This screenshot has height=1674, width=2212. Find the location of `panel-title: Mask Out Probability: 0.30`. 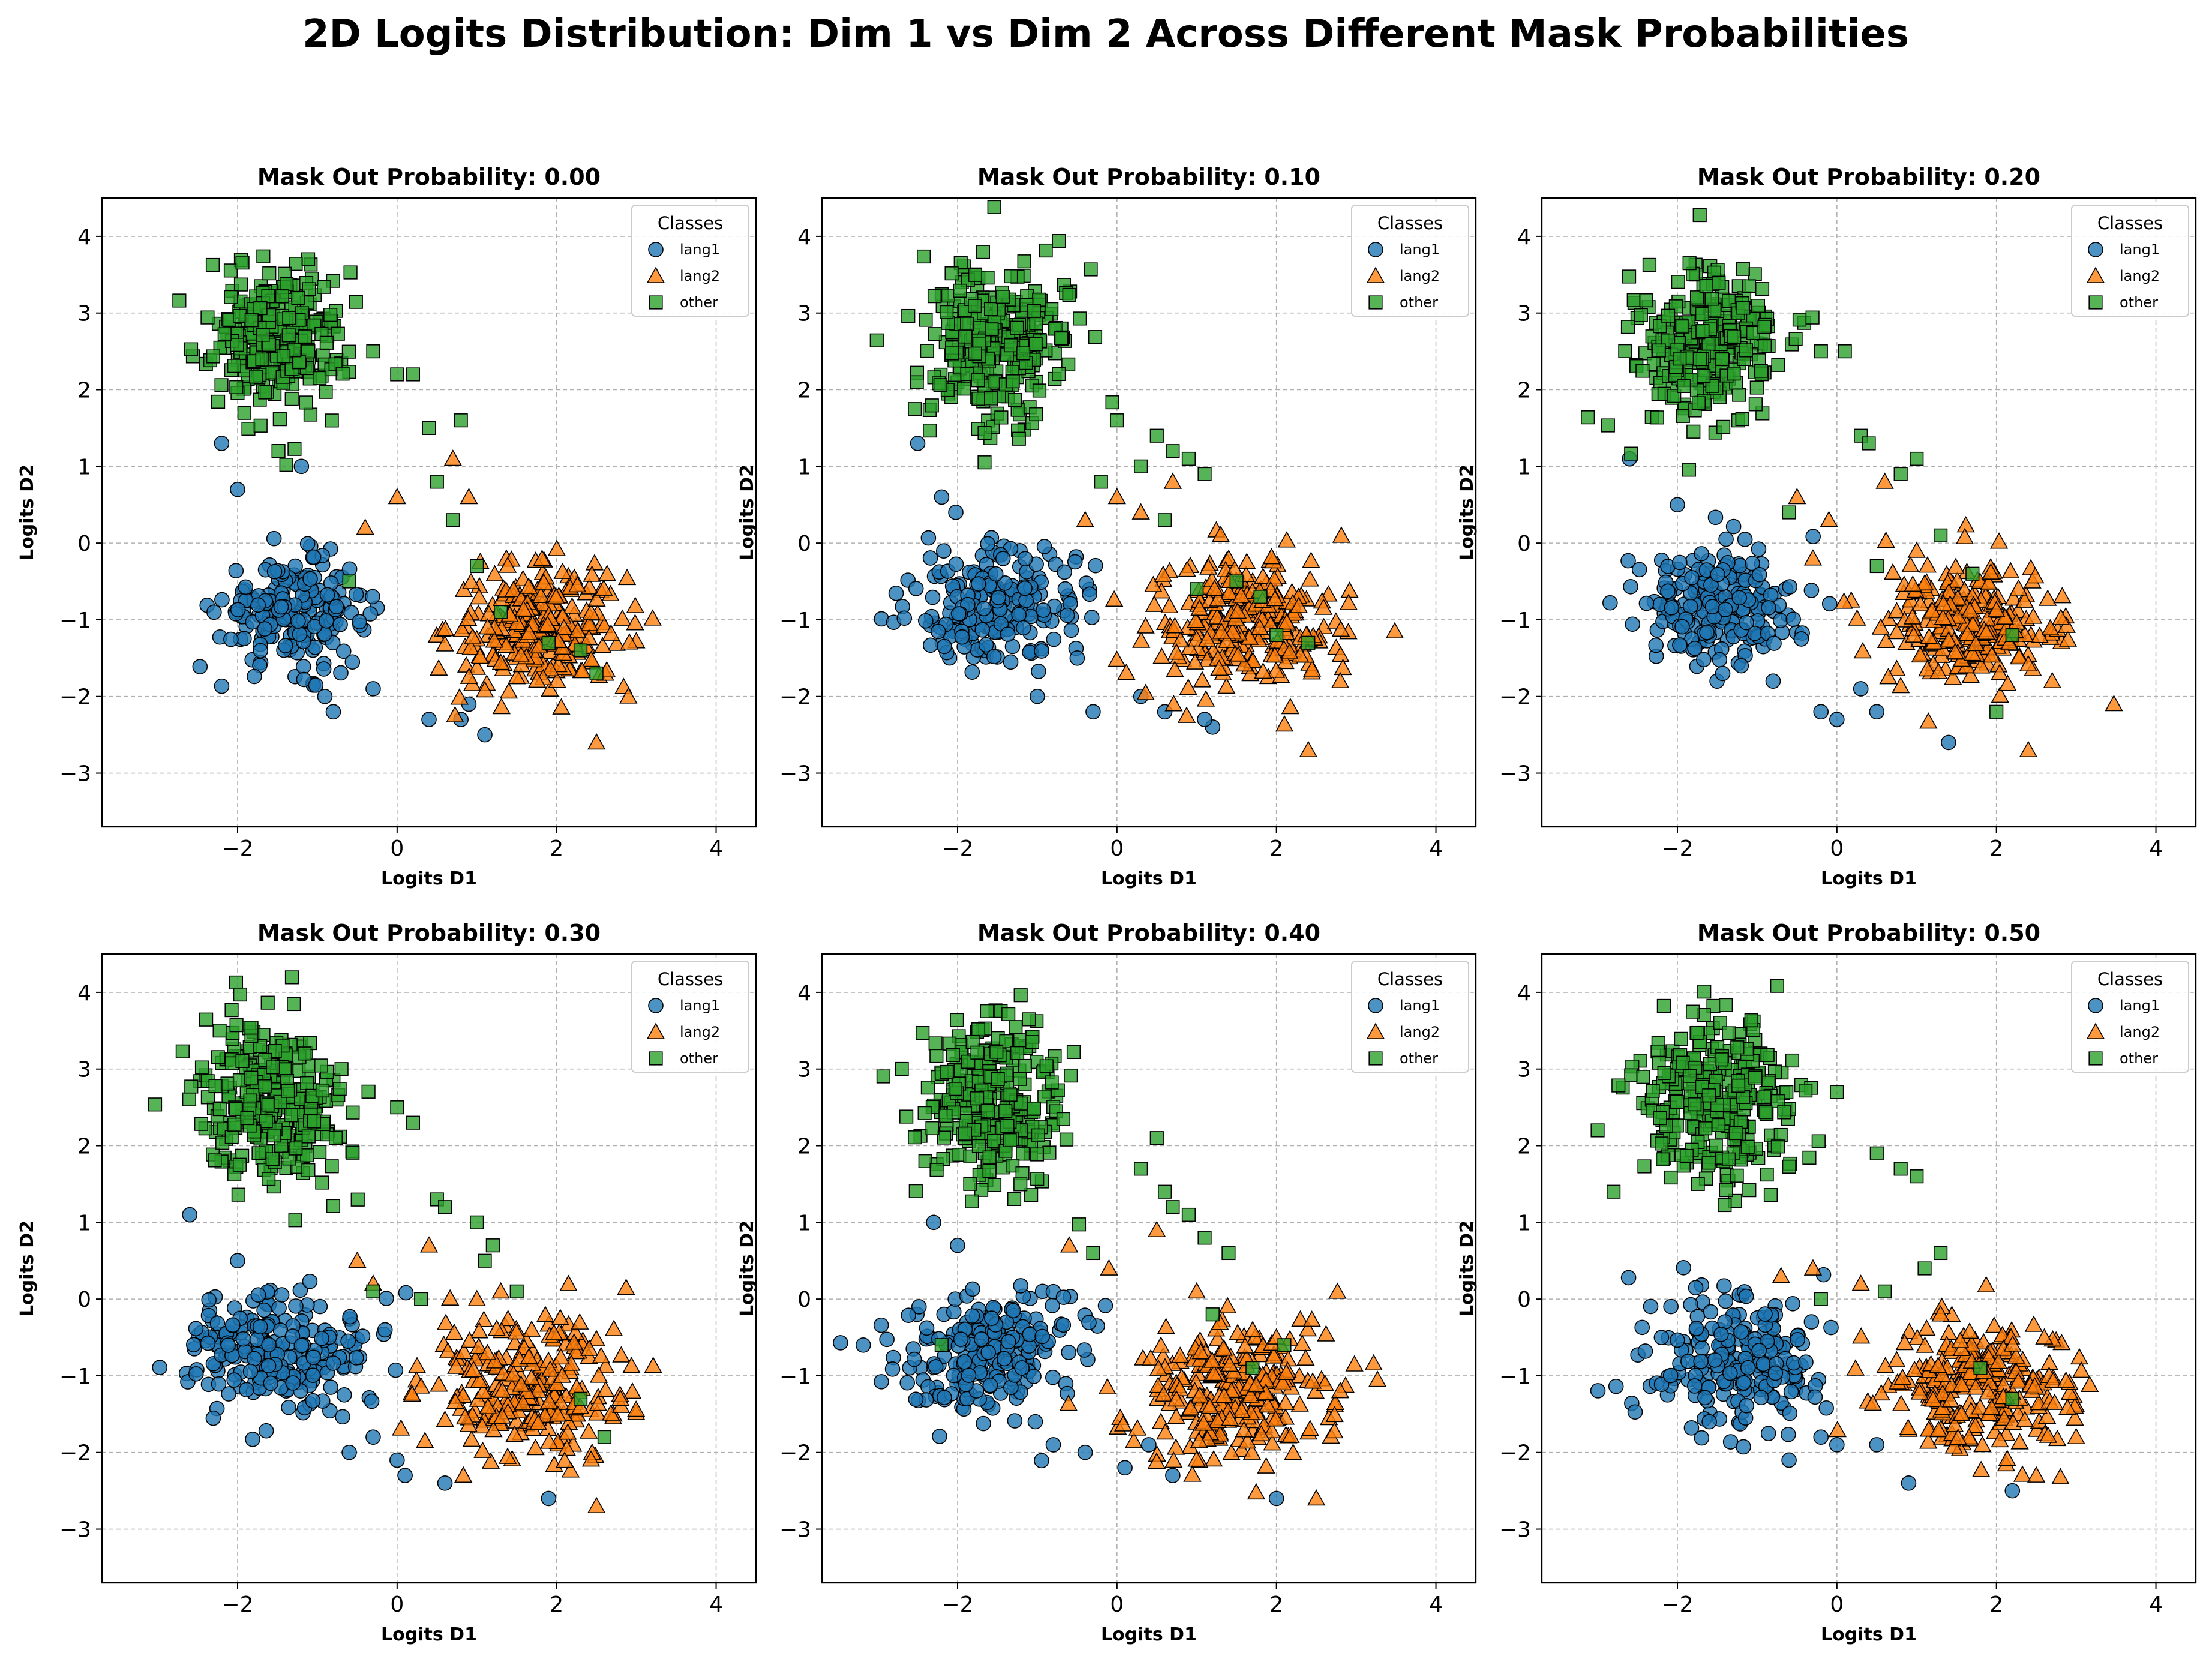

panel-title: Mask Out Probability: 0.30 is located at coordinates (429, 933).